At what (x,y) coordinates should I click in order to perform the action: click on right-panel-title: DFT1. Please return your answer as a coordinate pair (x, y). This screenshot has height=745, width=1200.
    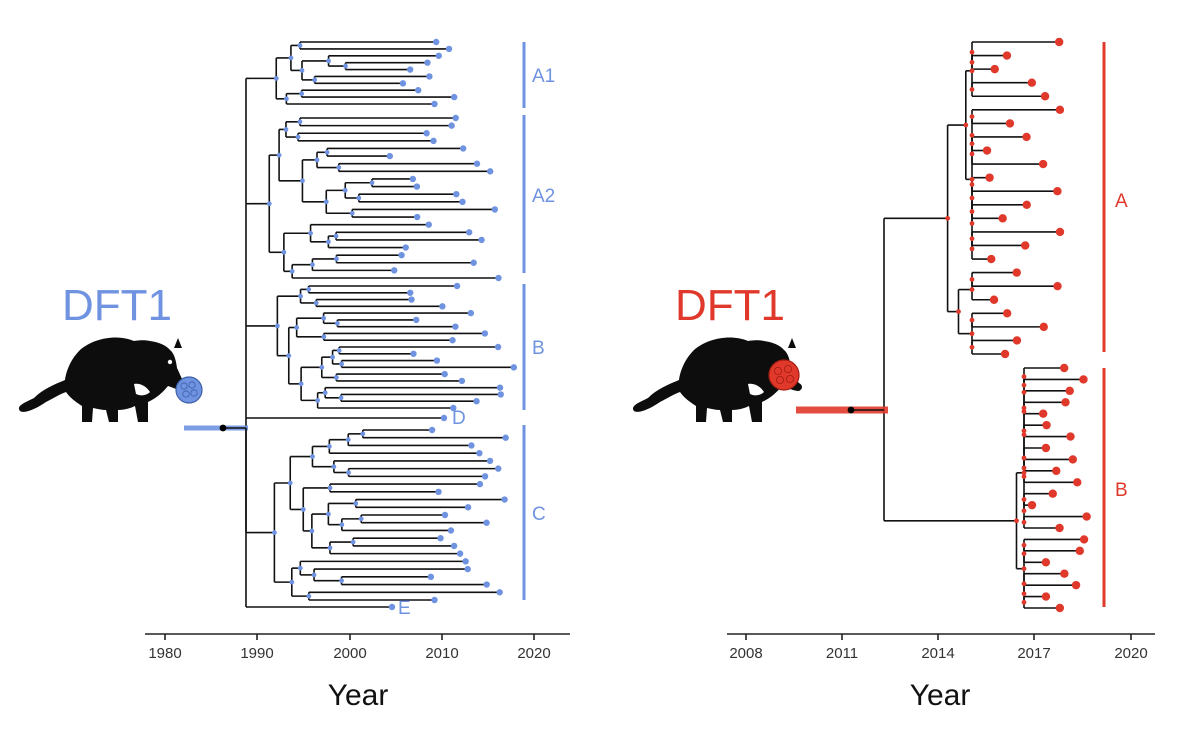
    Looking at the image, I should click on (730, 305).